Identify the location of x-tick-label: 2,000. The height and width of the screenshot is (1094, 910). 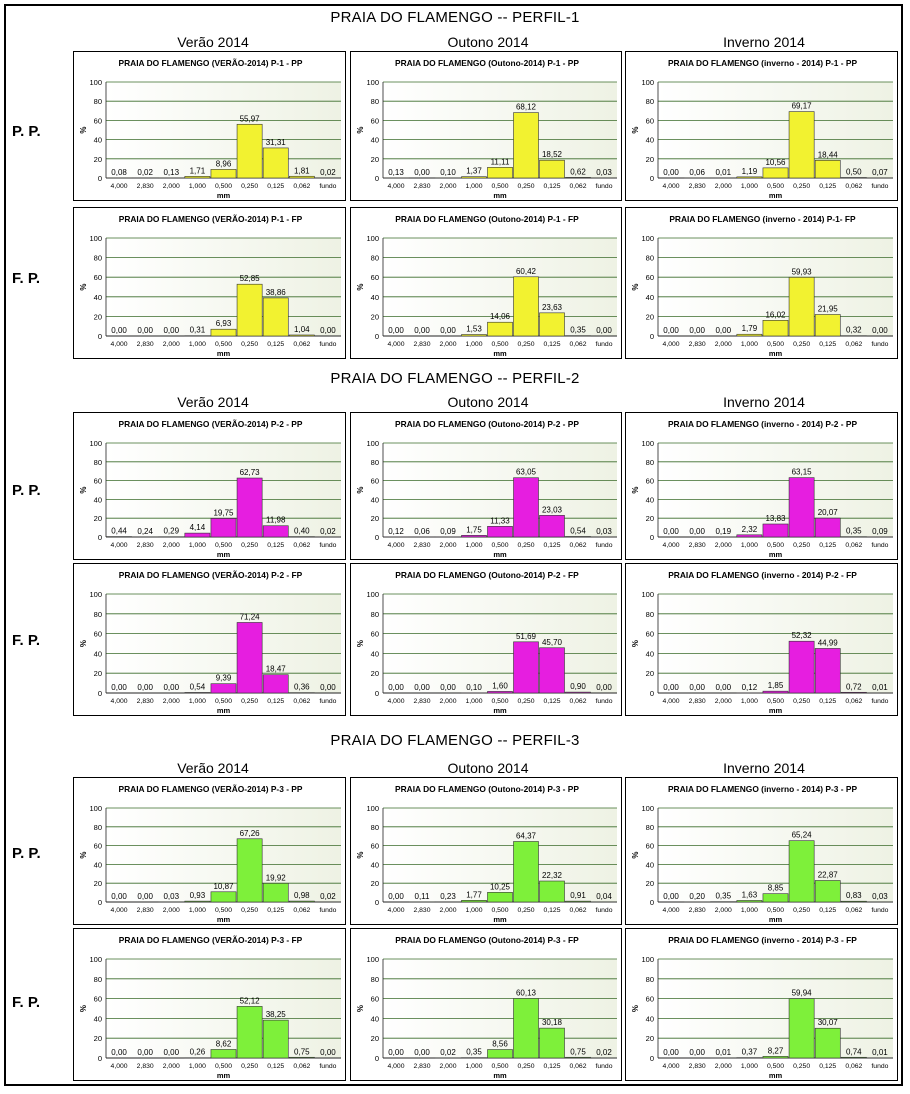
(723, 186).